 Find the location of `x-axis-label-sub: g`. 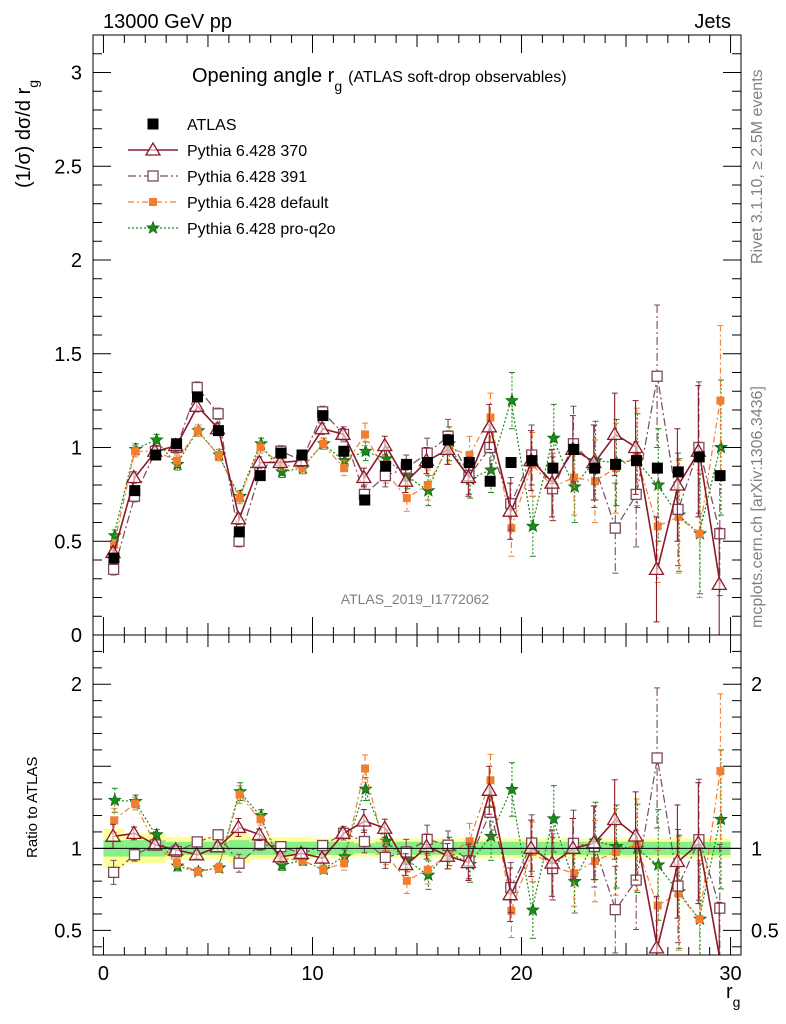

x-axis-label-sub: g is located at coordinates (737, 1002).